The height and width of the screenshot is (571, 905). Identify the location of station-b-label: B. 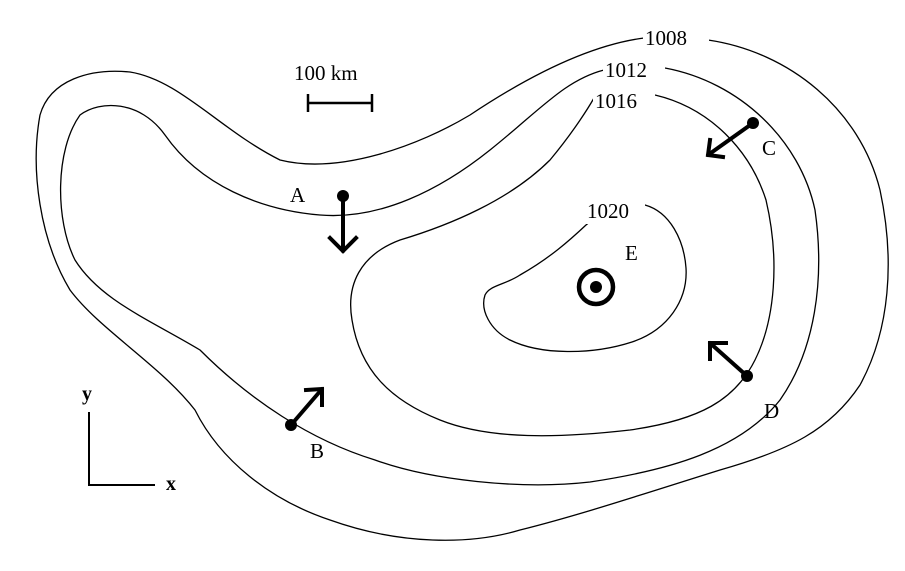
(317, 451).